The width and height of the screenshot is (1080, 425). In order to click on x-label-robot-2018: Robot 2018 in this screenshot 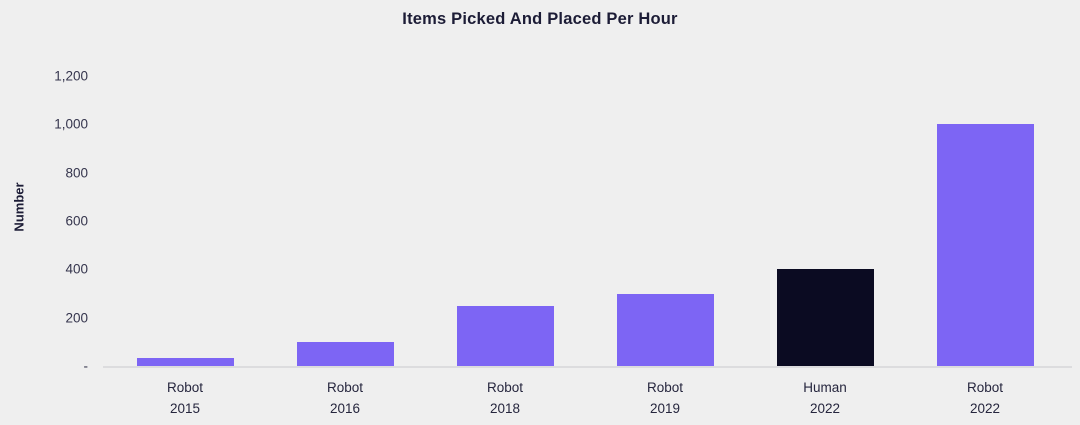, I will do `click(505, 398)`.